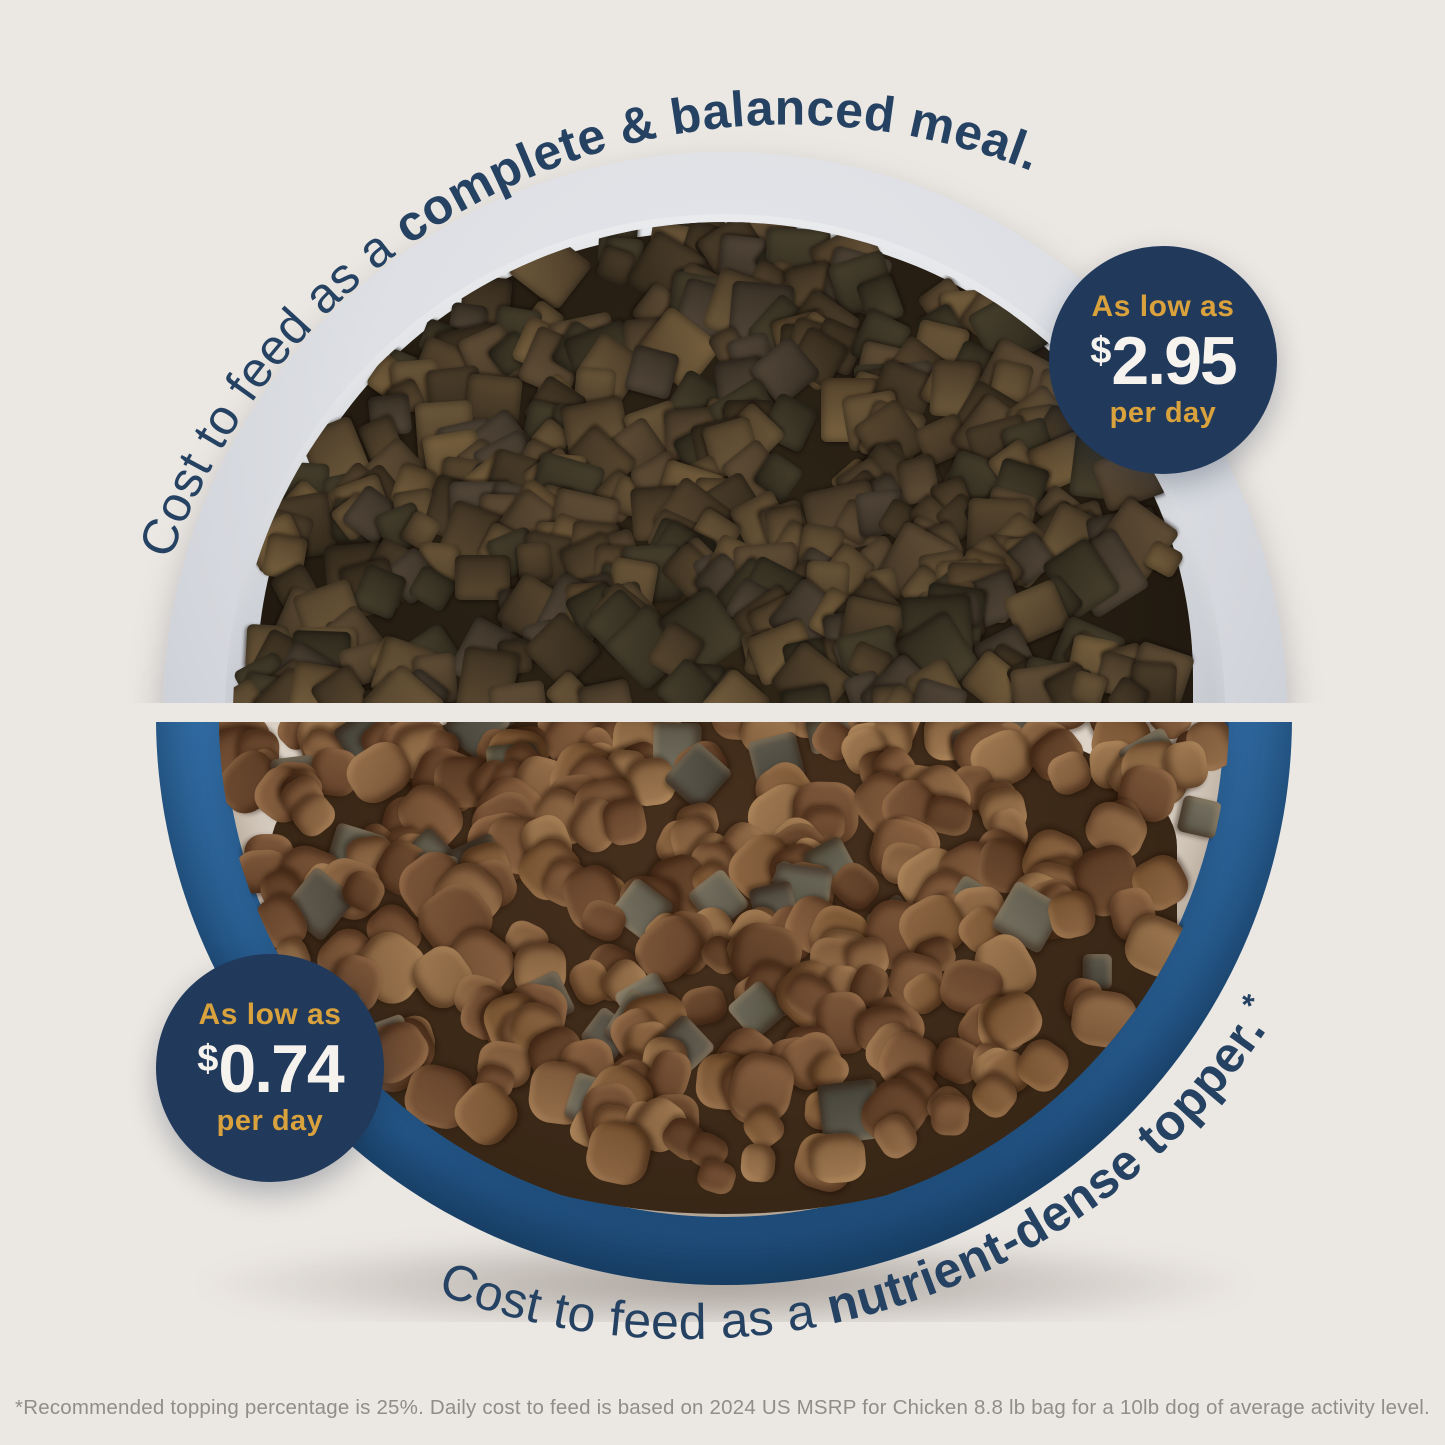  I want to click on topper-badge-currency: $, so click(208, 1058).